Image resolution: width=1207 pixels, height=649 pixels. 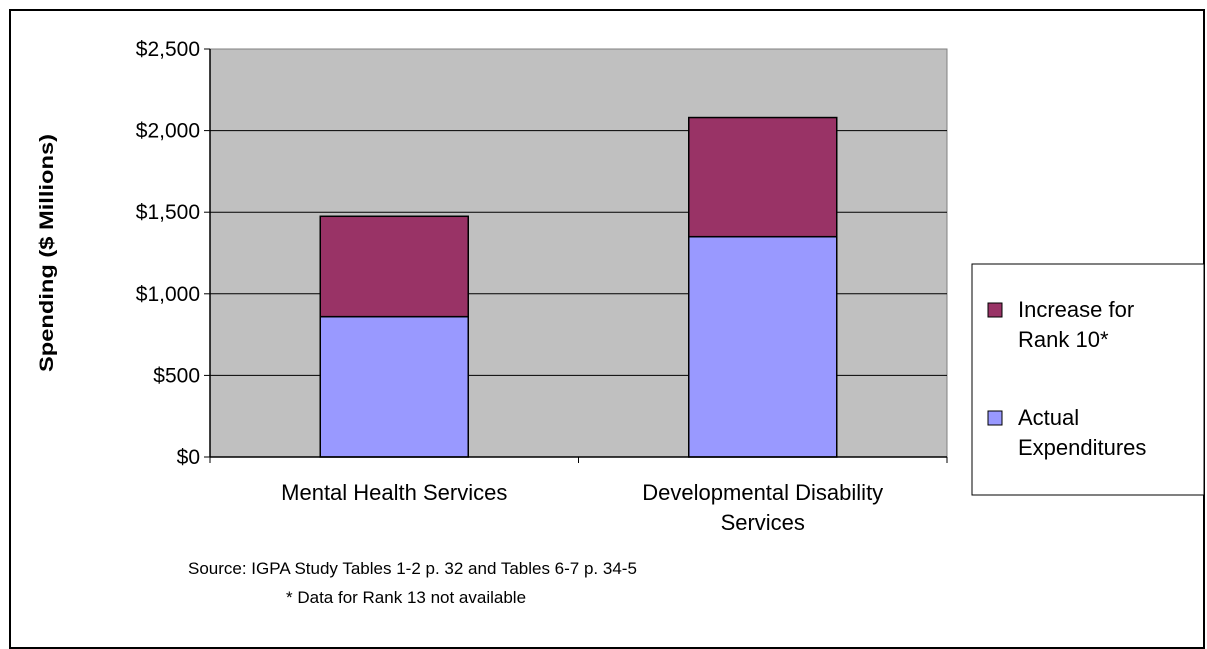 I want to click on x-category-label: Services, so click(x=763, y=522).